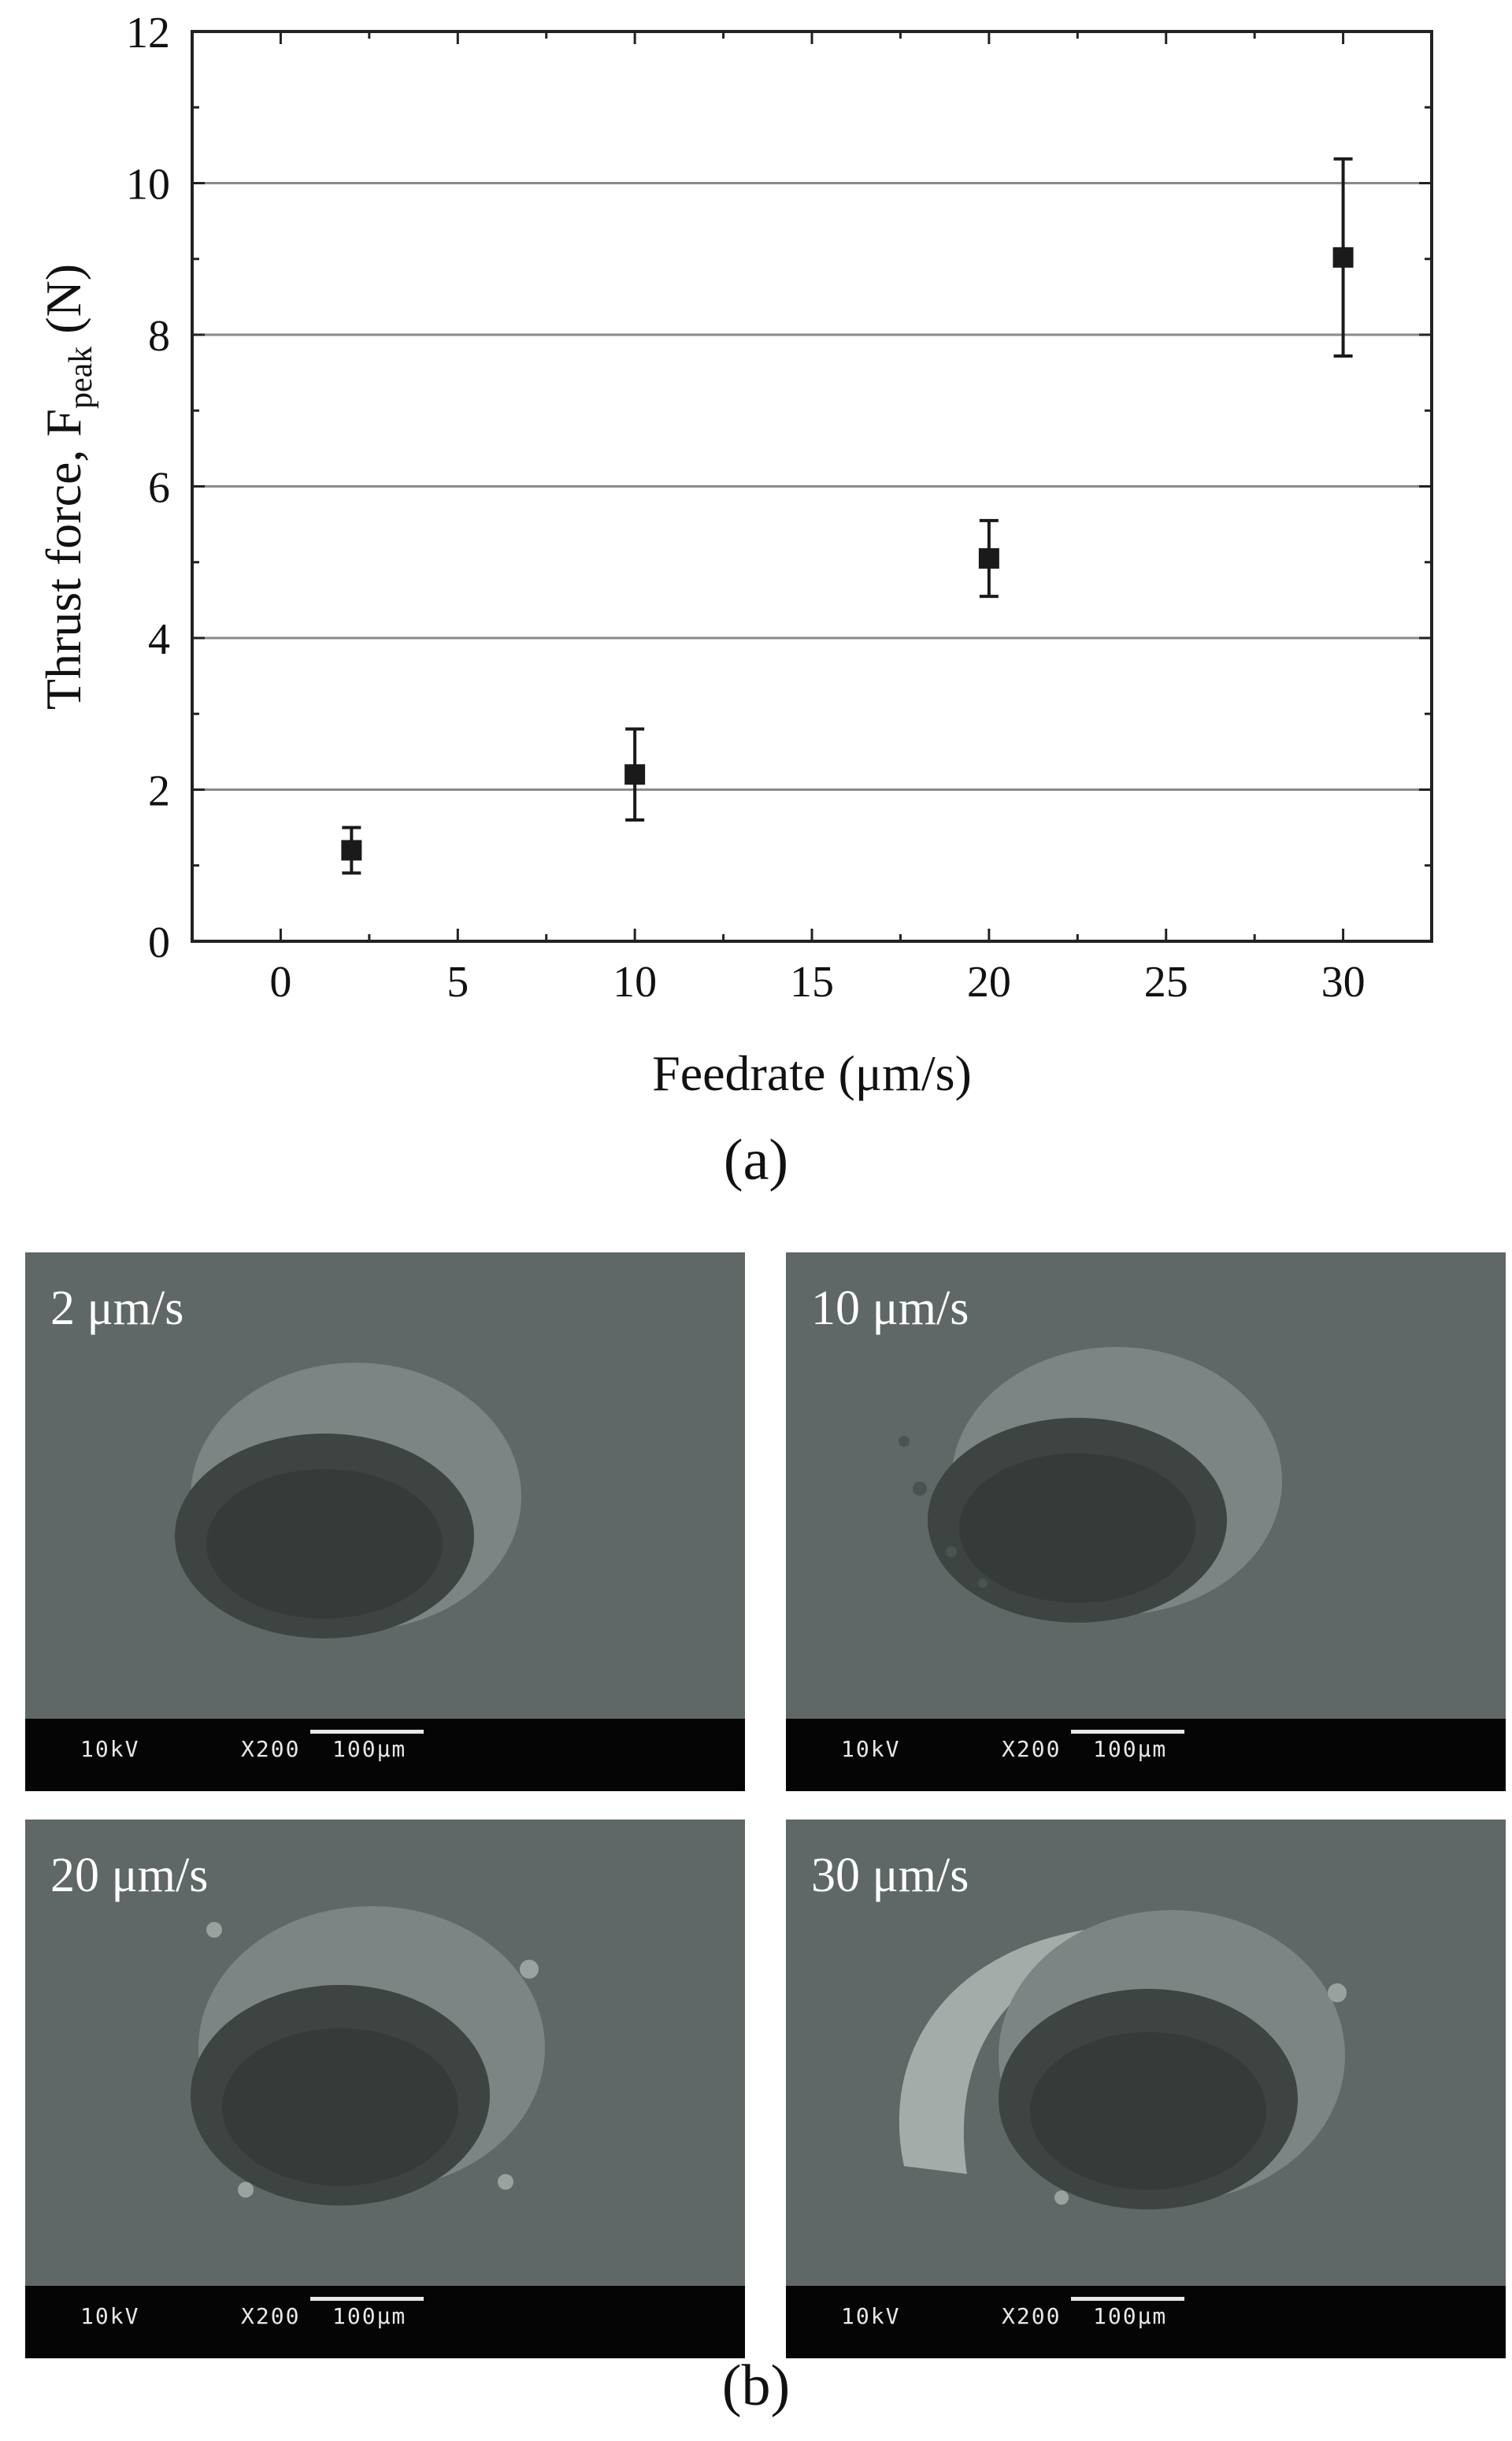 This screenshot has width=1512, height=2441. What do you see at coordinates (458, 983) in the screenshot?
I see `x-tick-label: 5` at bounding box center [458, 983].